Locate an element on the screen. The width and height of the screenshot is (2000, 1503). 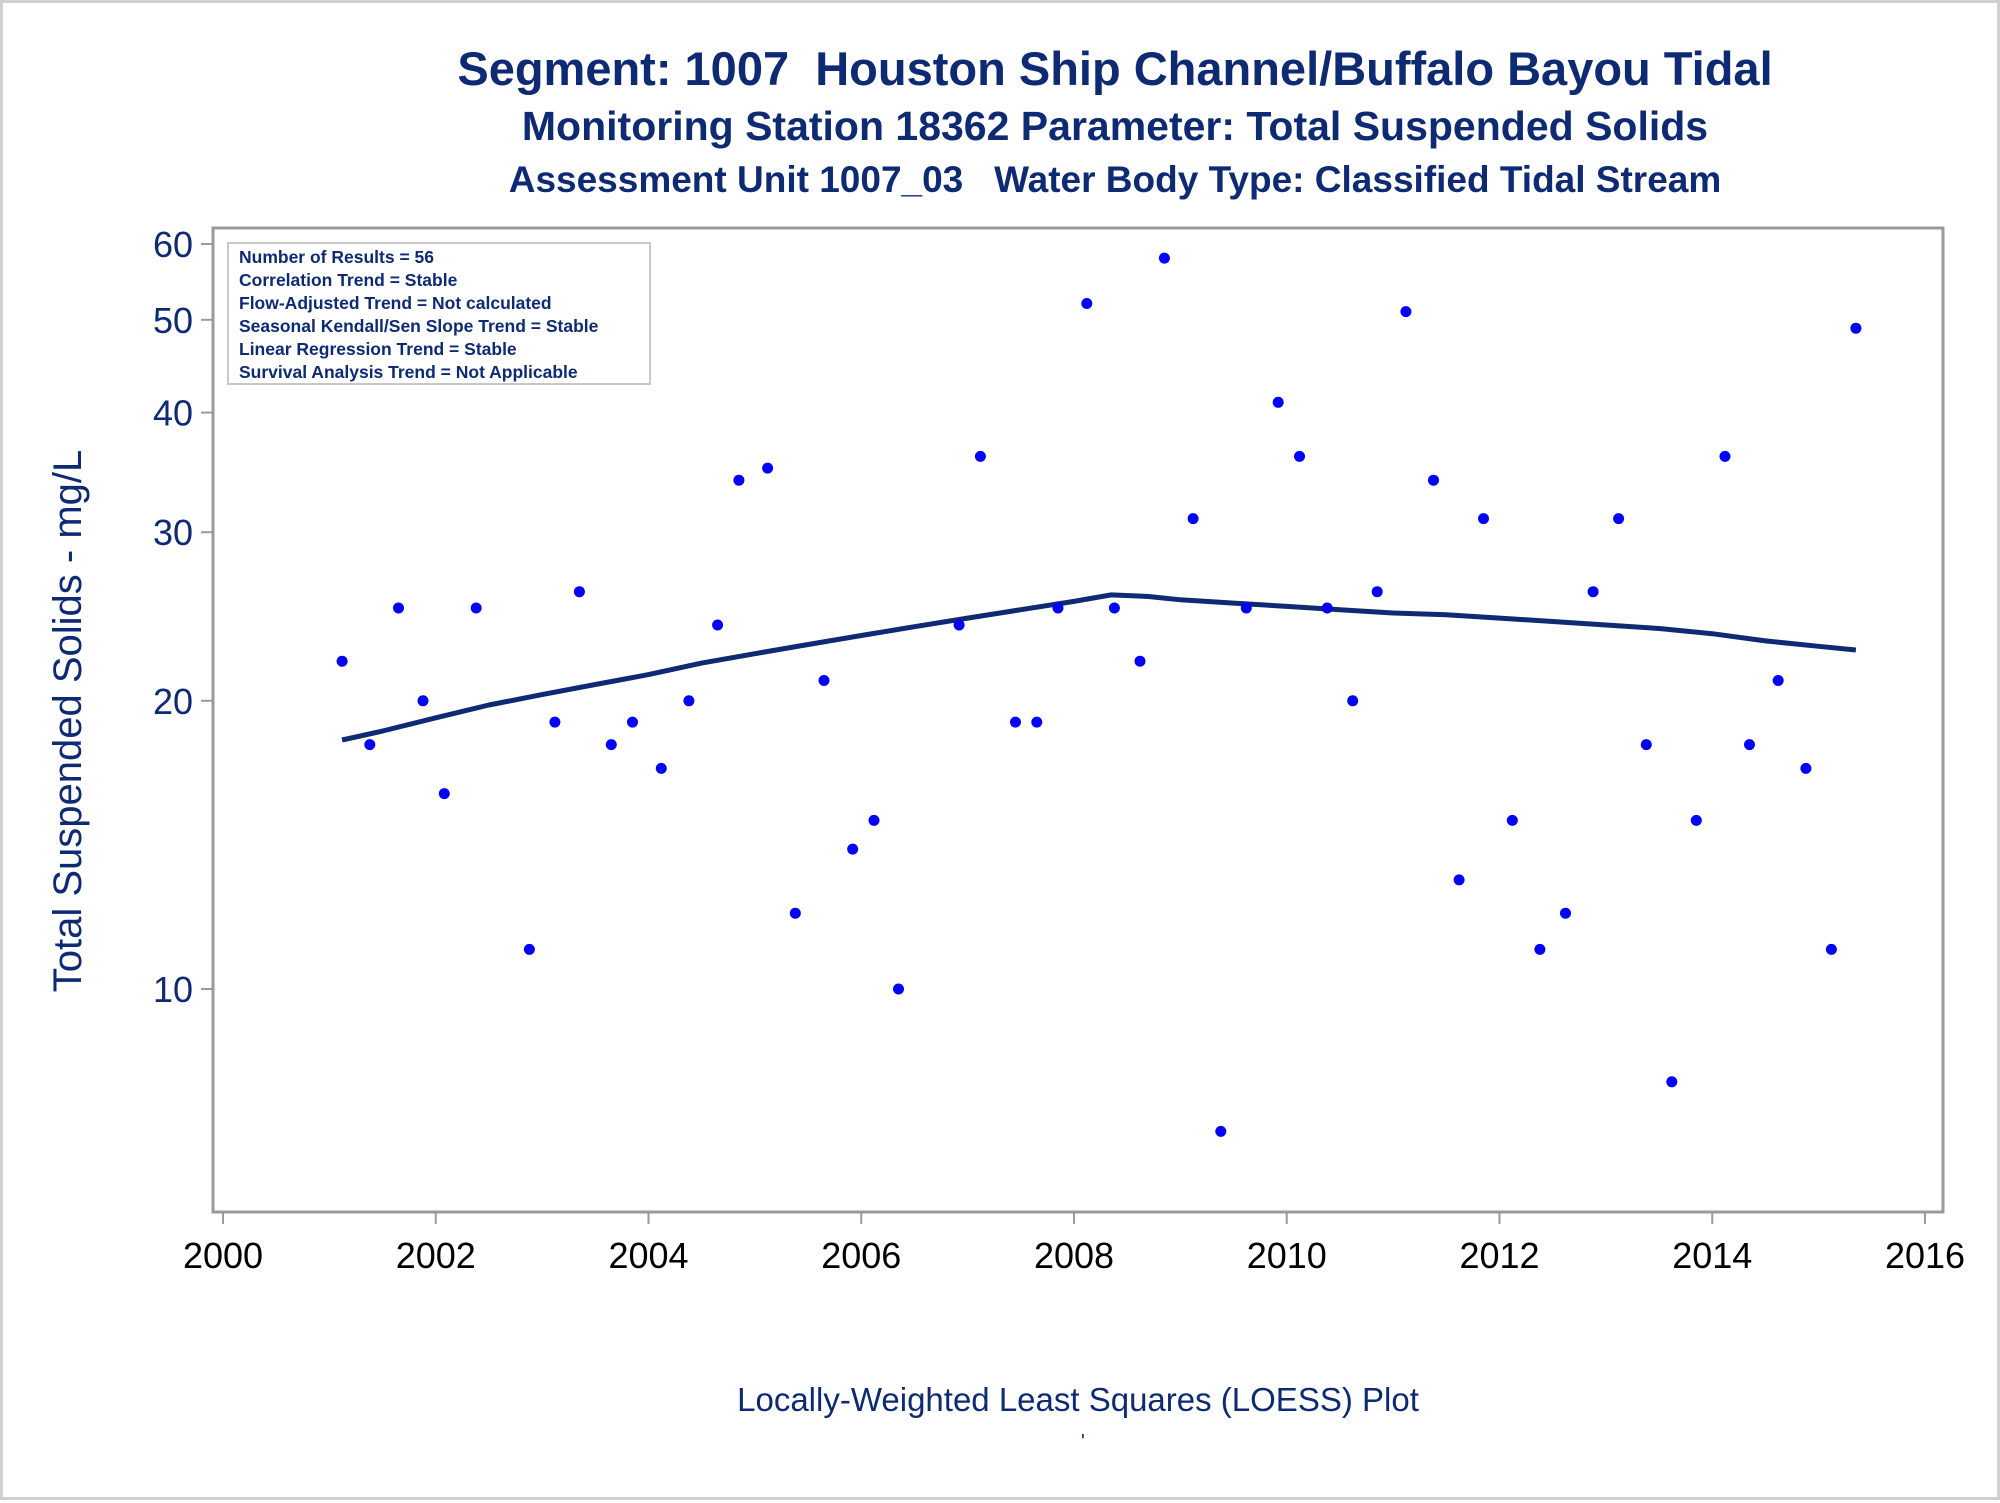
info-box-line: Flow-Adjusted Trend = Not calculated is located at coordinates (395, 303).